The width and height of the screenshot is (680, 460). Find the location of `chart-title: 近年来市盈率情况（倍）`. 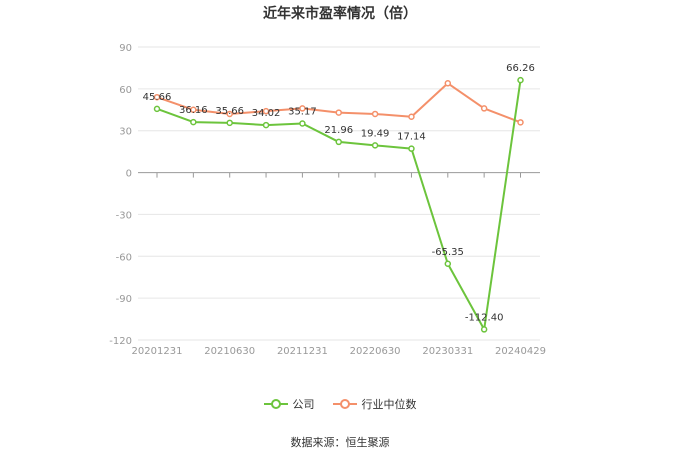

chart-title: 近年来市盈率情况（倍） is located at coordinates (340, 14).